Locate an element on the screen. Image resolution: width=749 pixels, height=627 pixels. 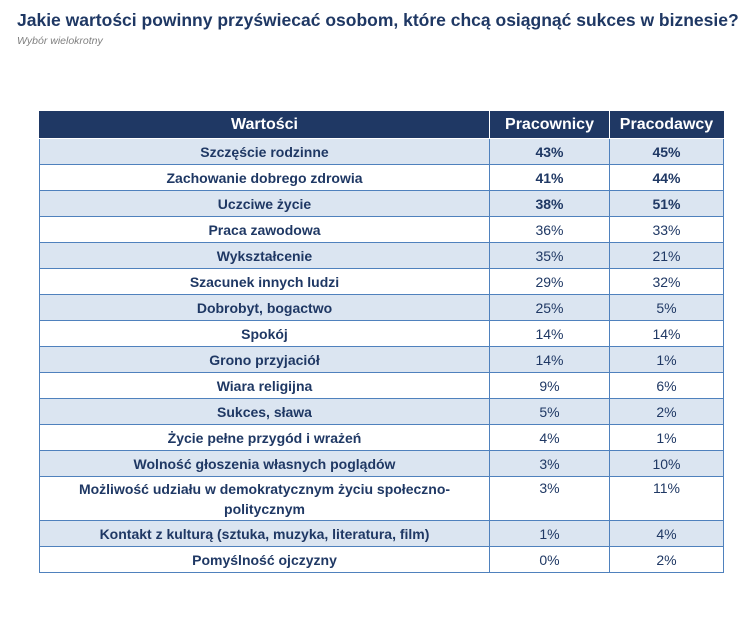
cell-pracownicy: 0% is located at coordinates (549, 559).